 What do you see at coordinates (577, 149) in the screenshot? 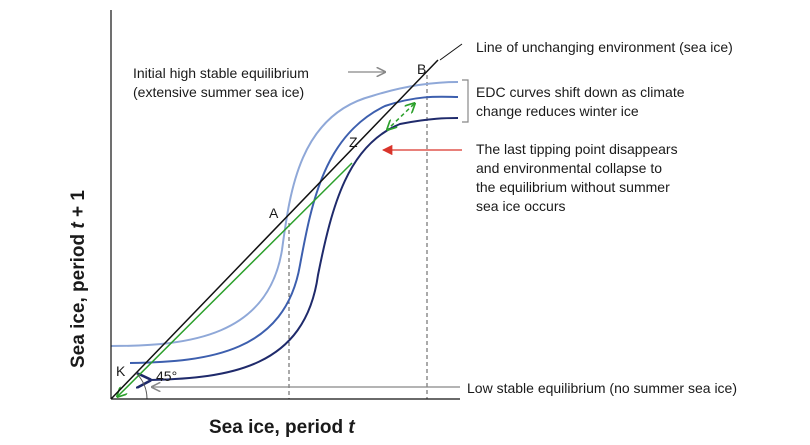
I see `tipping-label-1: The last tipping point disappears` at bounding box center [577, 149].